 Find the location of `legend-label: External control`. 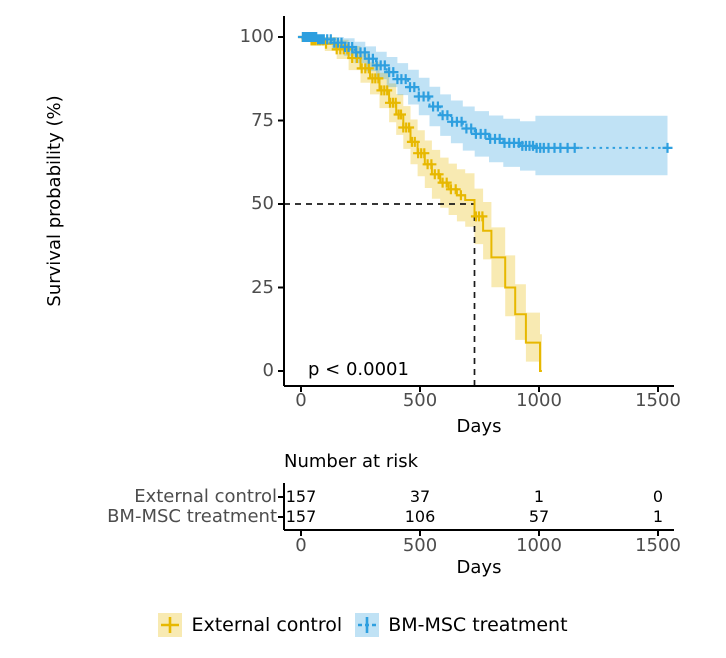

legend-label: External control is located at coordinates (267, 625).